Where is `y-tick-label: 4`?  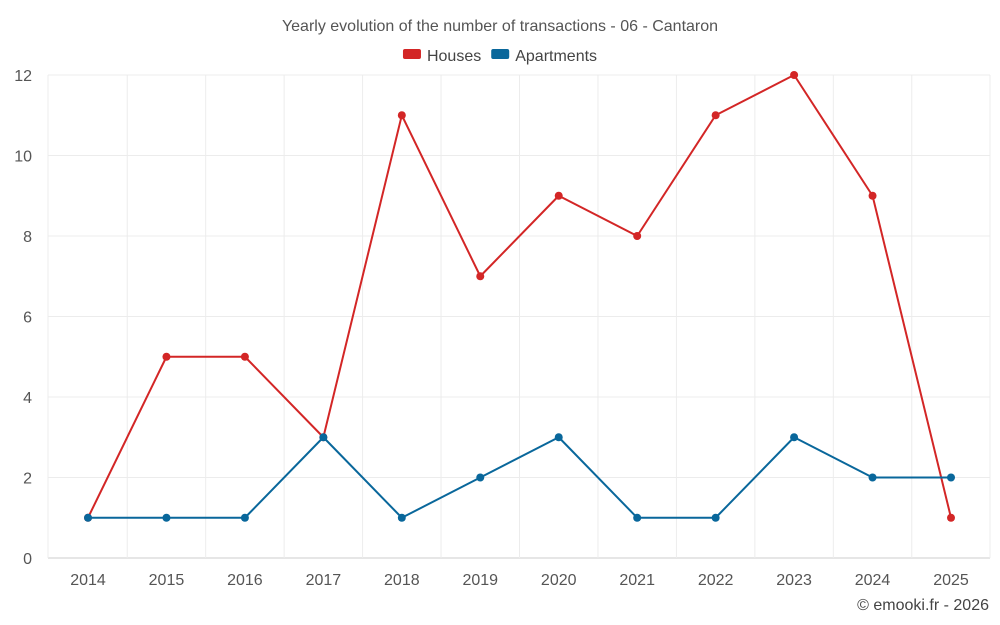
y-tick-label: 4 is located at coordinates (27, 398).